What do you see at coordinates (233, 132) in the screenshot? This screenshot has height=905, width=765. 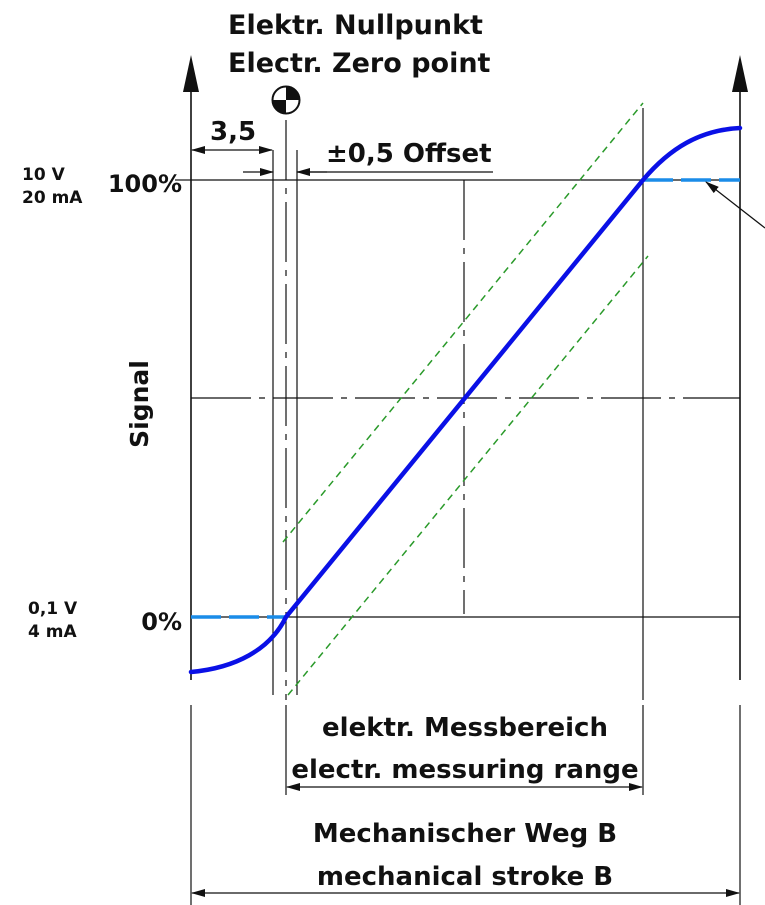 I see `dim-3-5-label: 3,5` at bounding box center [233, 132].